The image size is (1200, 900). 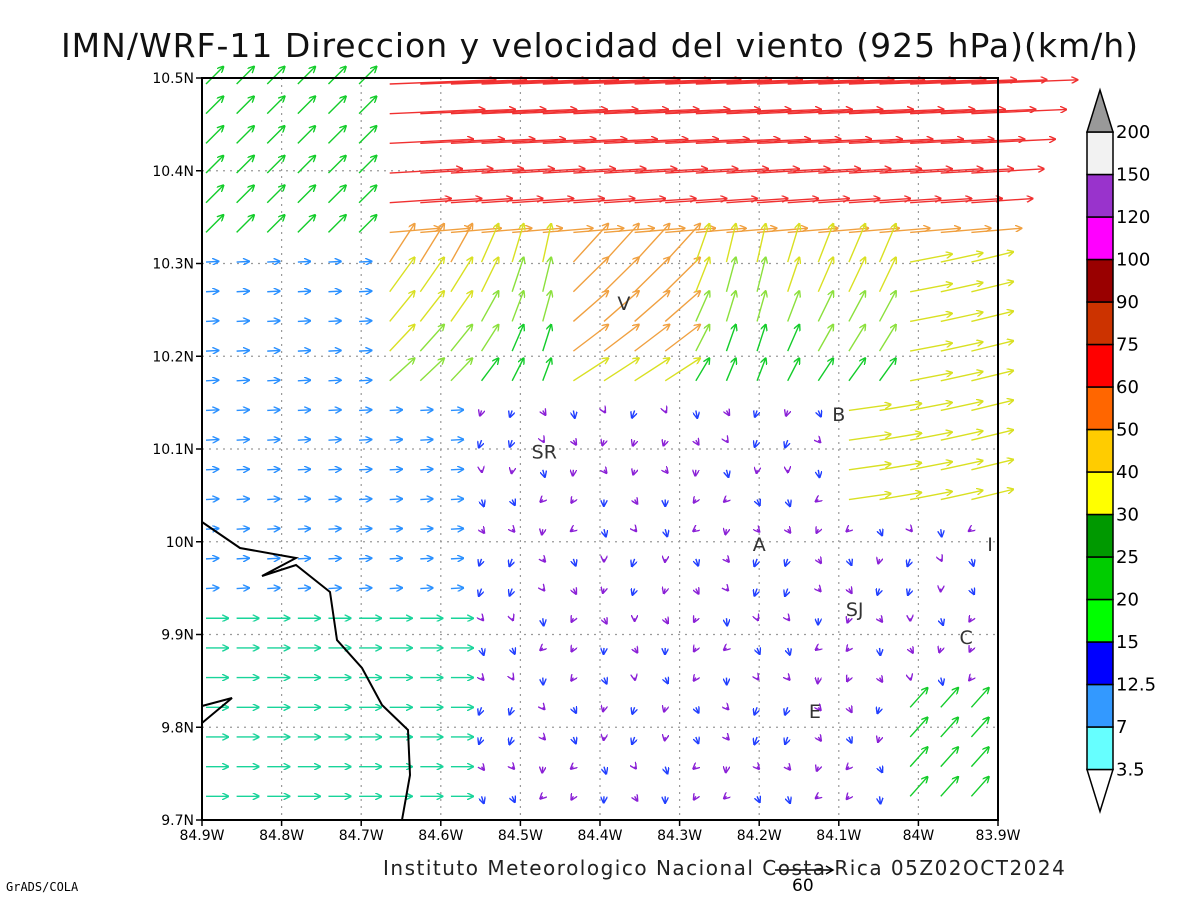 What do you see at coordinates (1133, 175) in the screenshot?
I see `colorbar-label: 150` at bounding box center [1133, 175].